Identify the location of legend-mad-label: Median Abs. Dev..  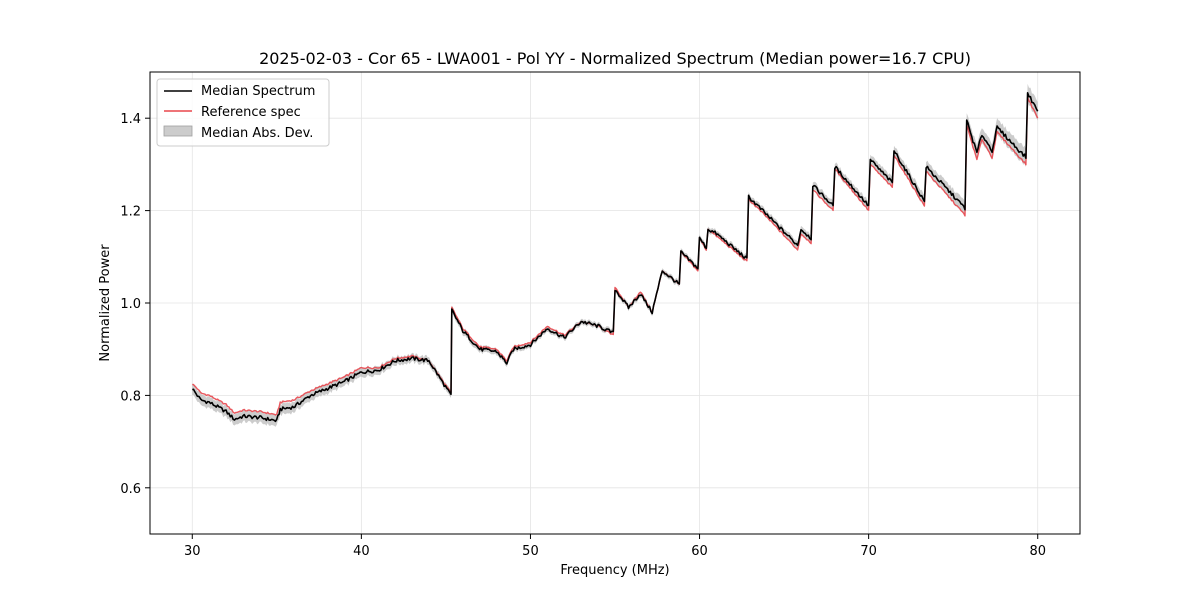
(257, 133).